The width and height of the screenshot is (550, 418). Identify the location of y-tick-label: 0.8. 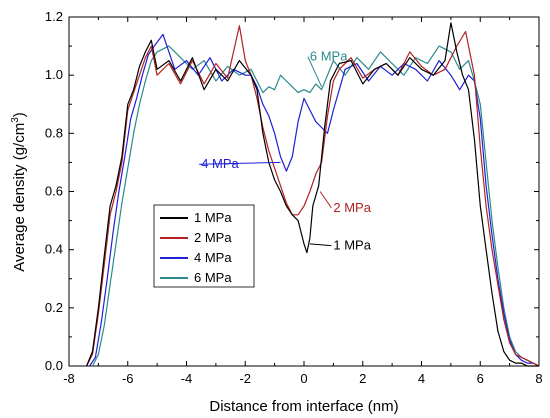
(54, 132).